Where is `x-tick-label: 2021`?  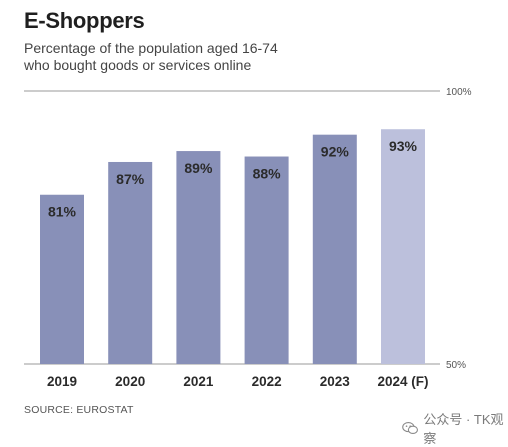
x-tick-label: 2021 is located at coordinates (198, 381).